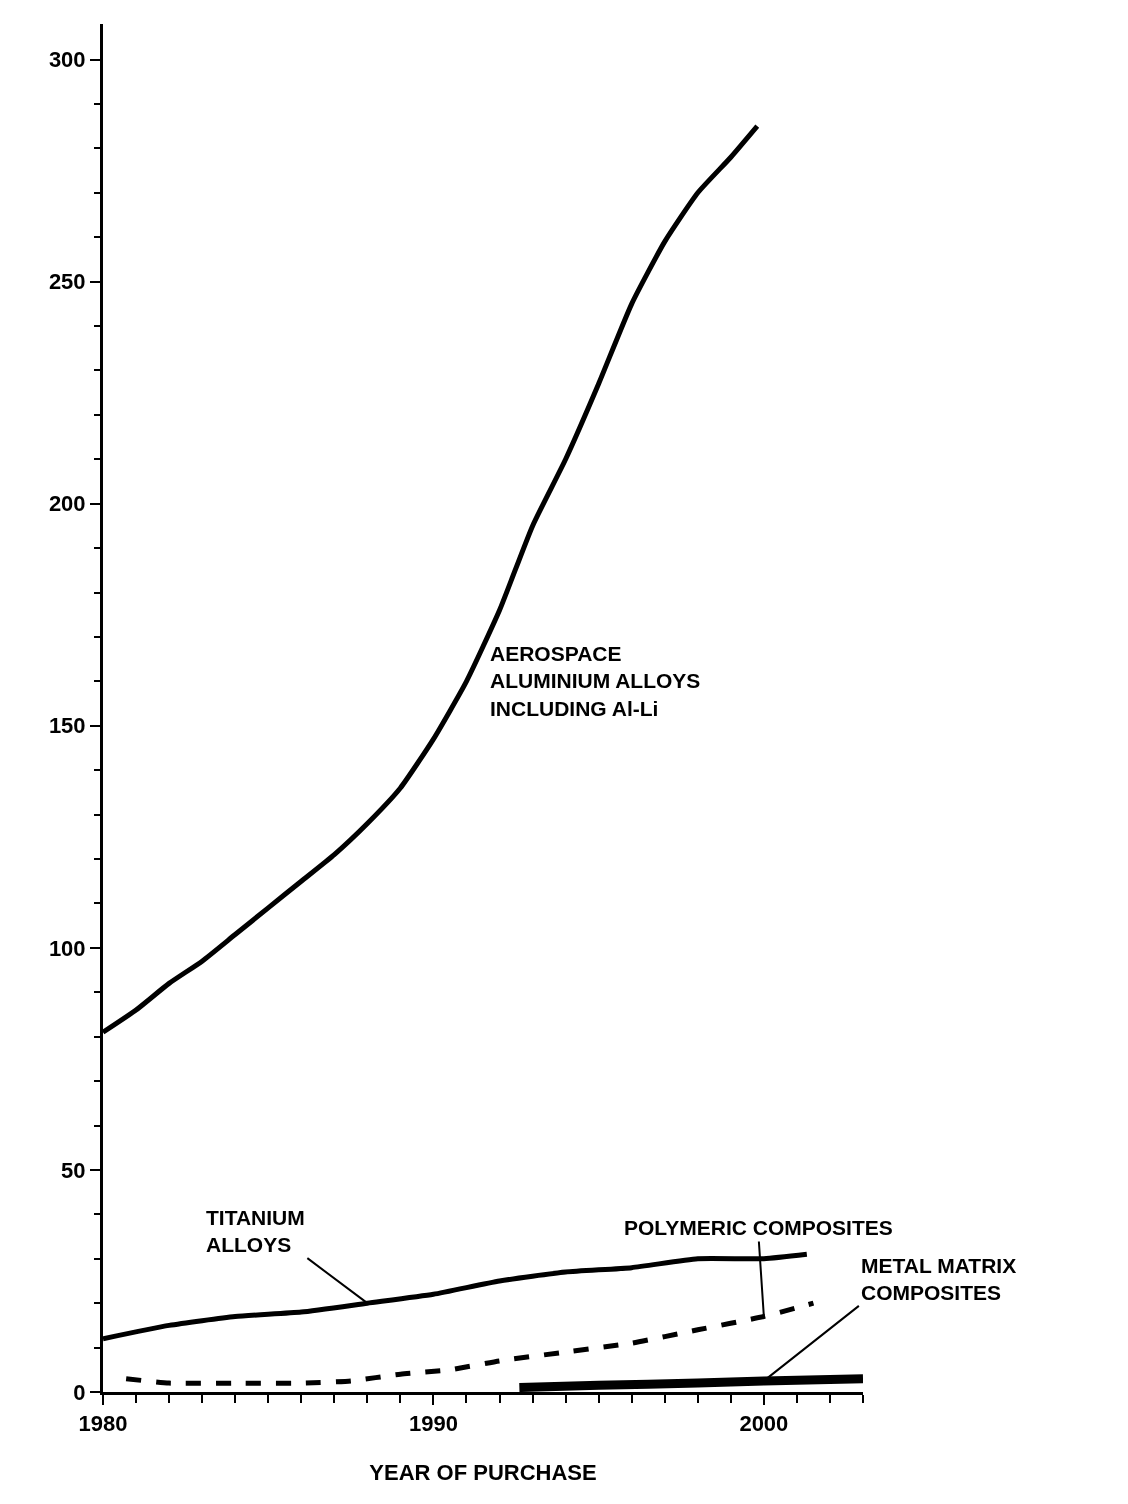 The height and width of the screenshot is (1504, 1128). What do you see at coordinates (433, 1424) in the screenshot?
I see `x-tick-label: 1990` at bounding box center [433, 1424].